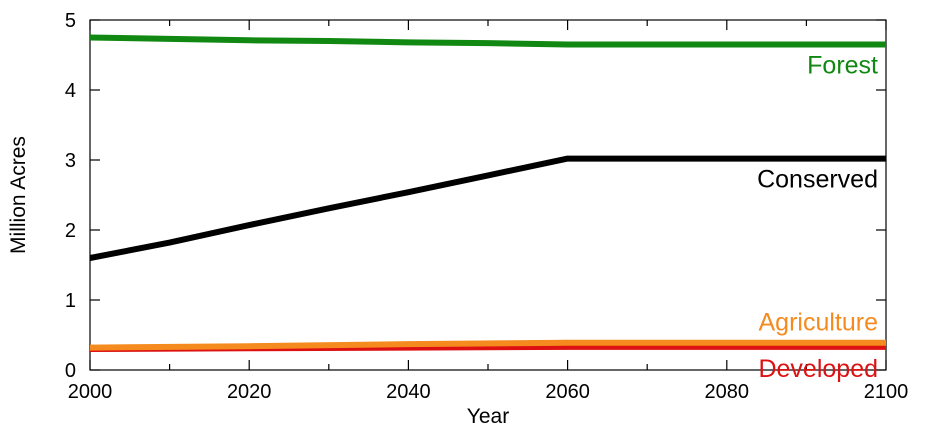 The width and height of the screenshot is (936, 430). I want to click on x-tick-label: 2100, so click(886, 392).